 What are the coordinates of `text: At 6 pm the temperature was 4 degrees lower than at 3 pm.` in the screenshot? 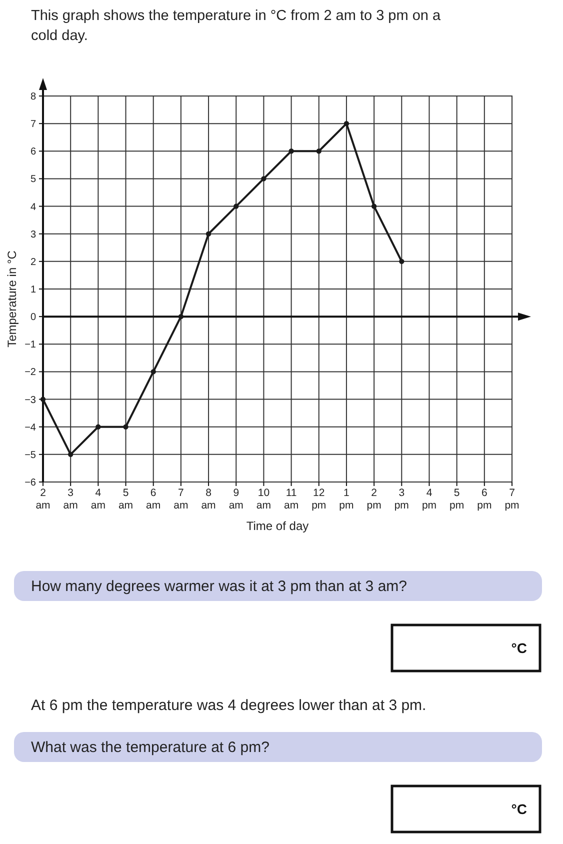 It's located at (228, 705).